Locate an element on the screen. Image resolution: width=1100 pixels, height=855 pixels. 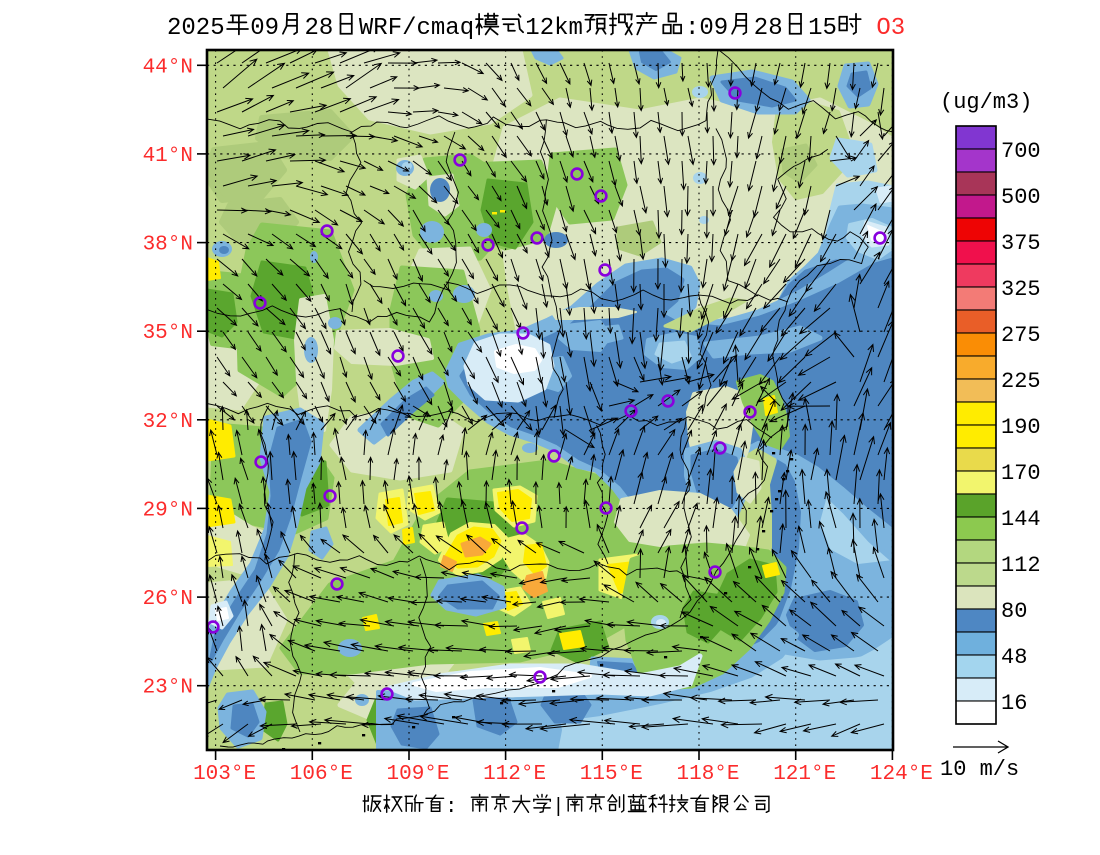
svg-text: 170 is located at coordinates (1021, 473).